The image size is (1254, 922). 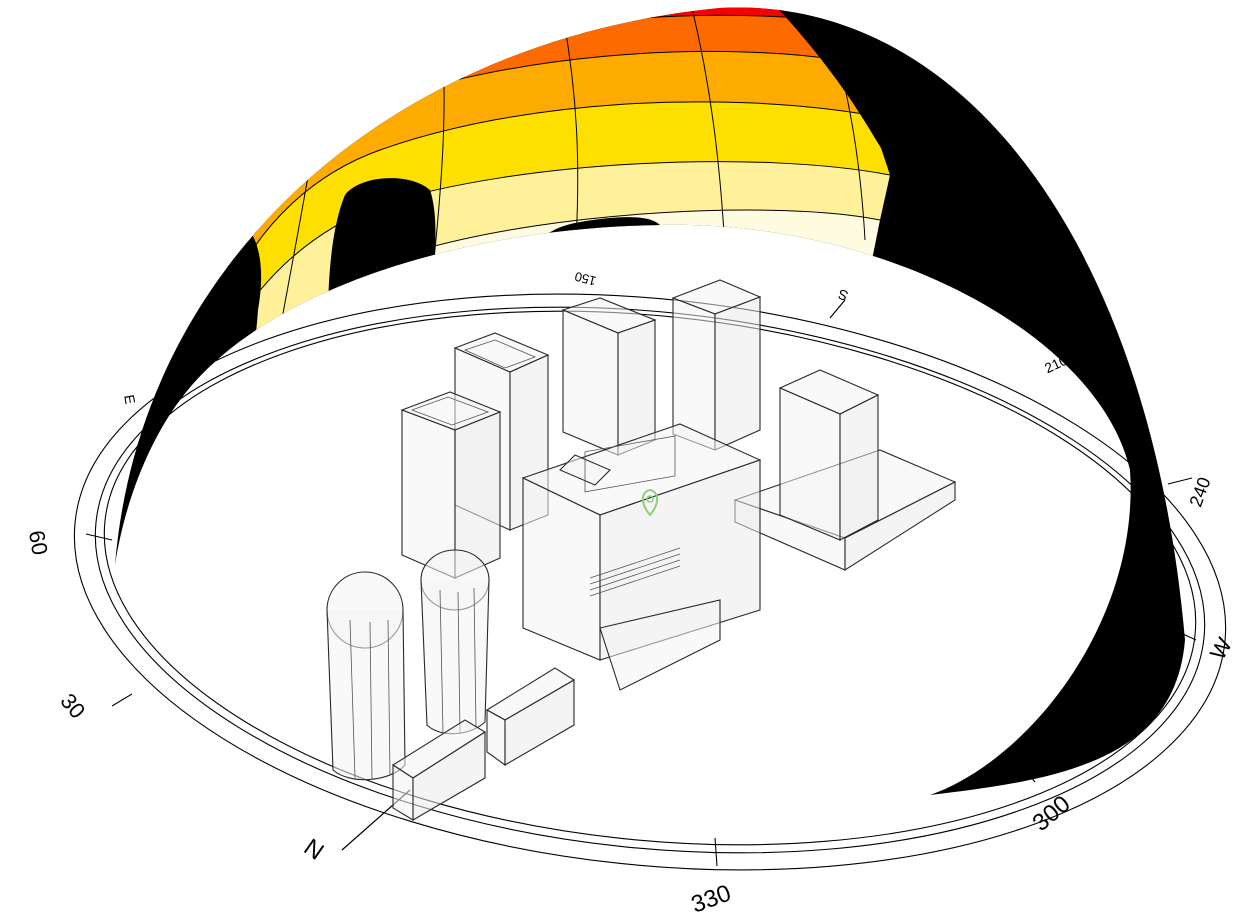 I want to click on west-label: W, so click(x=1221, y=648).